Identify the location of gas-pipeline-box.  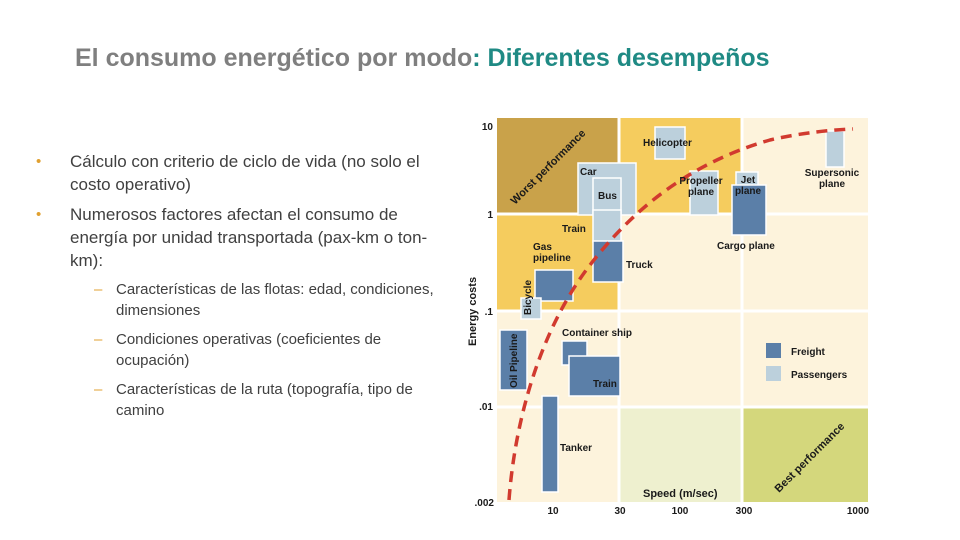
(554, 285).